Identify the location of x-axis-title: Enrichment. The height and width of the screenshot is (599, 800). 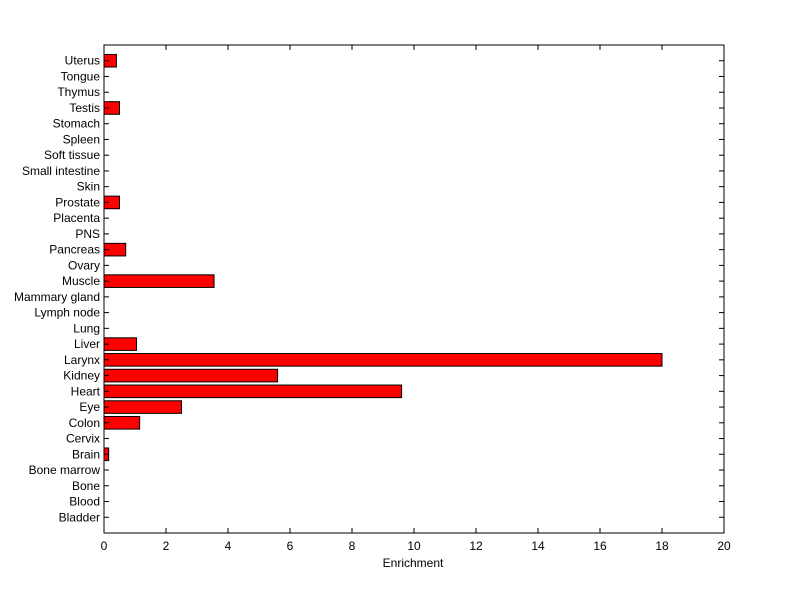
(413, 563).